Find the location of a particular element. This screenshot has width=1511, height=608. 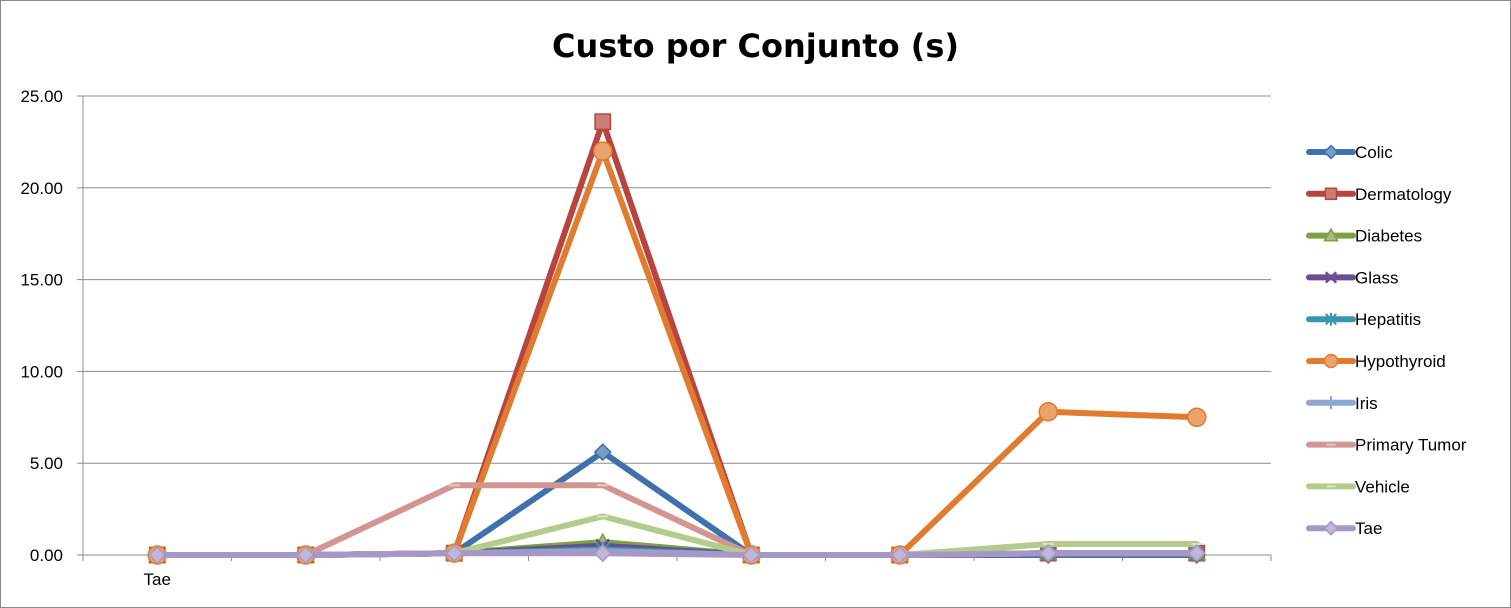

legend-item: Hepatitis is located at coordinates (1363, 319).